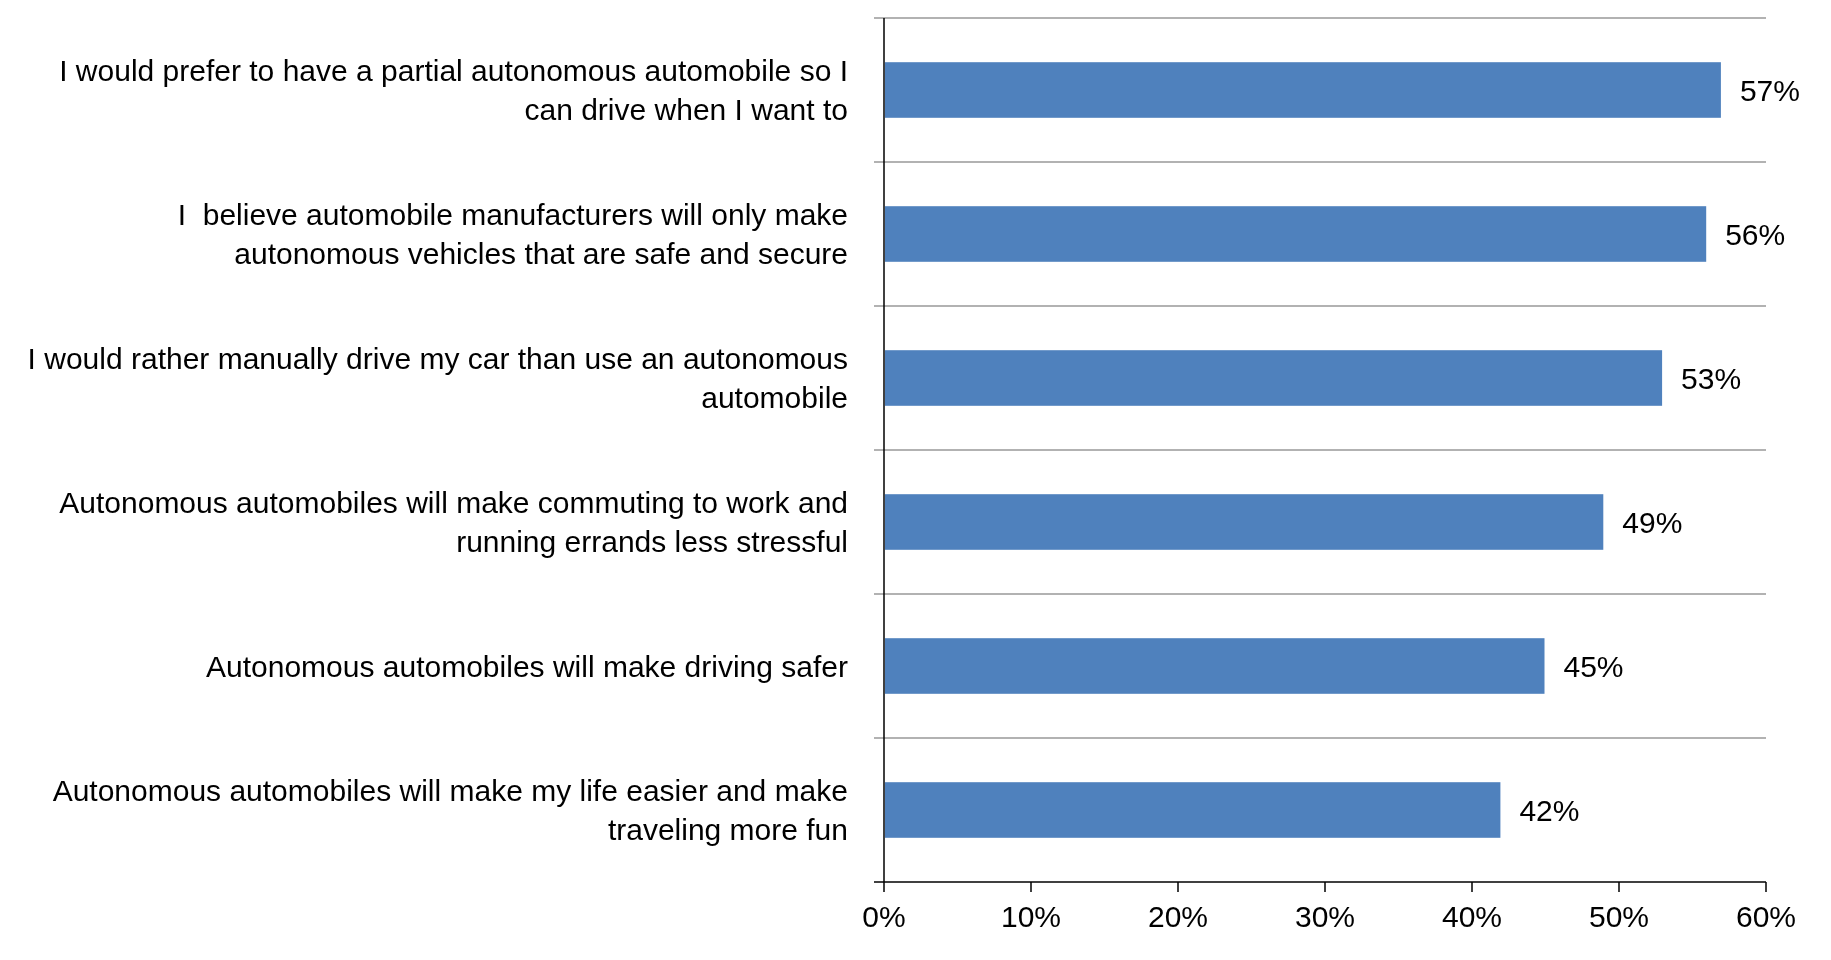 The image size is (1831, 960). I want to click on y-tick-label: Autonomous automobiles will make driving safer, so click(527, 666).